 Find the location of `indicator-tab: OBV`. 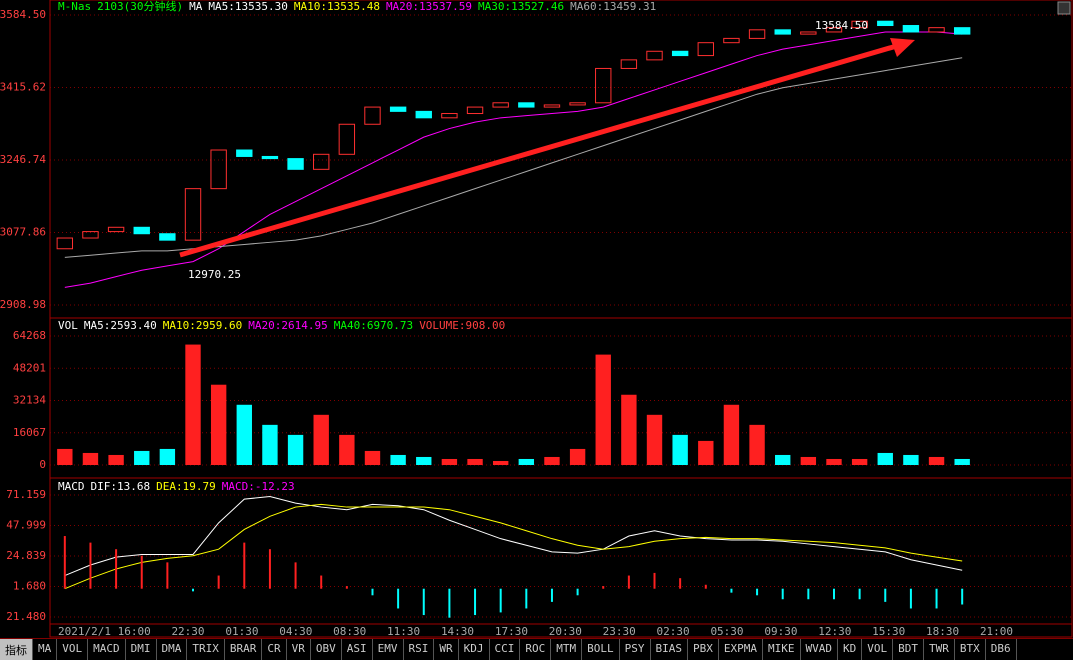

indicator-tab: OBV is located at coordinates (326, 649).